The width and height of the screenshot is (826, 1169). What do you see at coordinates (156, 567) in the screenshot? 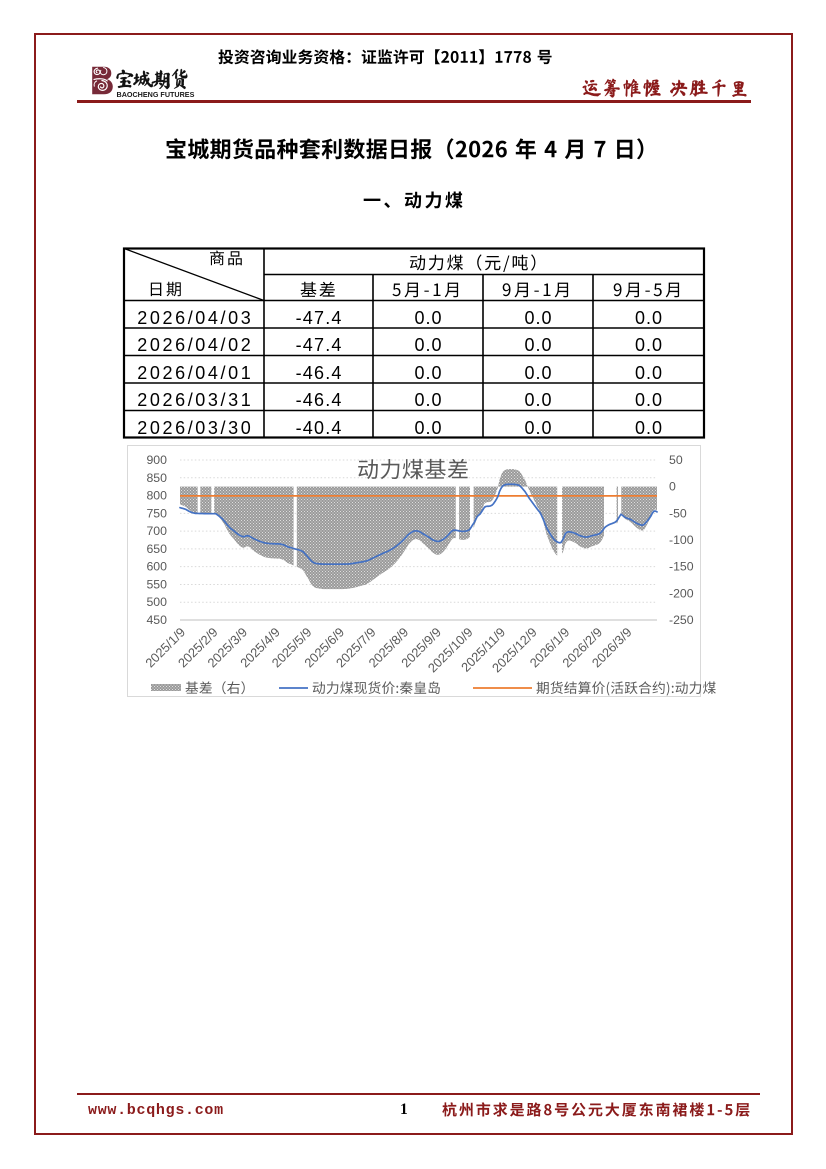
I see `svg-text: 600` at bounding box center [156, 567].